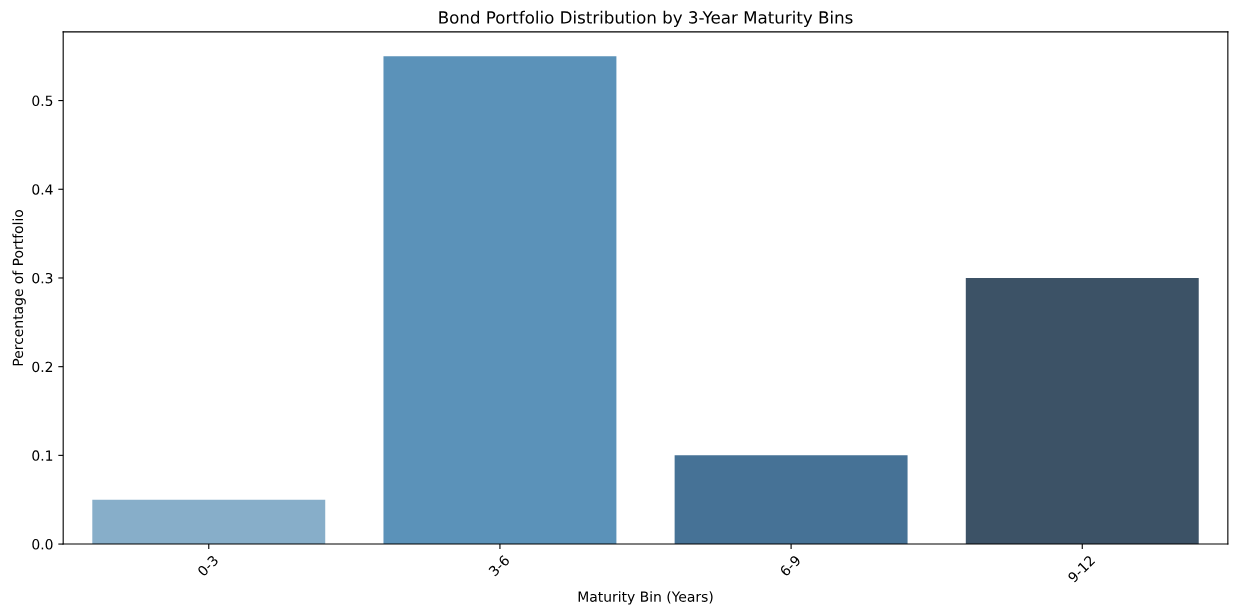  I want to click on y-tick-label: 0.0, so click(42, 544).